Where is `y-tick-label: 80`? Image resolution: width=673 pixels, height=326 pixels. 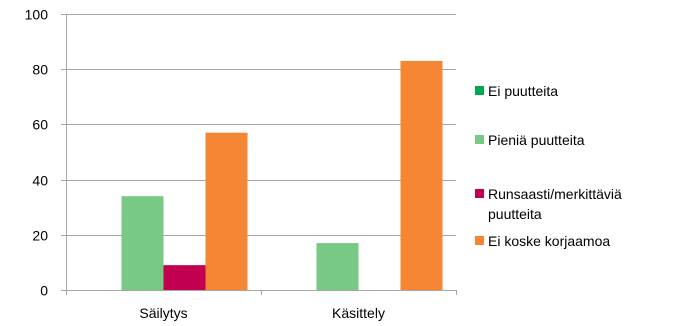 y-tick-label: 80 is located at coordinates (40, 70).